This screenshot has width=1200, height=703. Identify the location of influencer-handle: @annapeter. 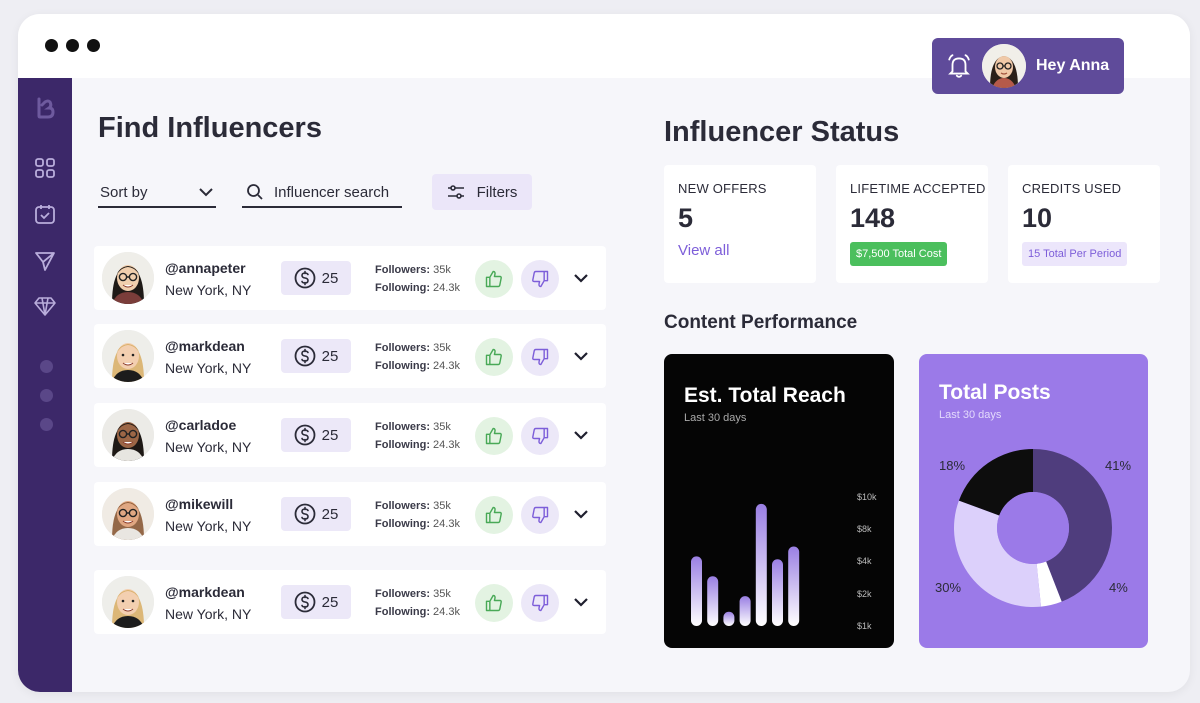
(205, 268).